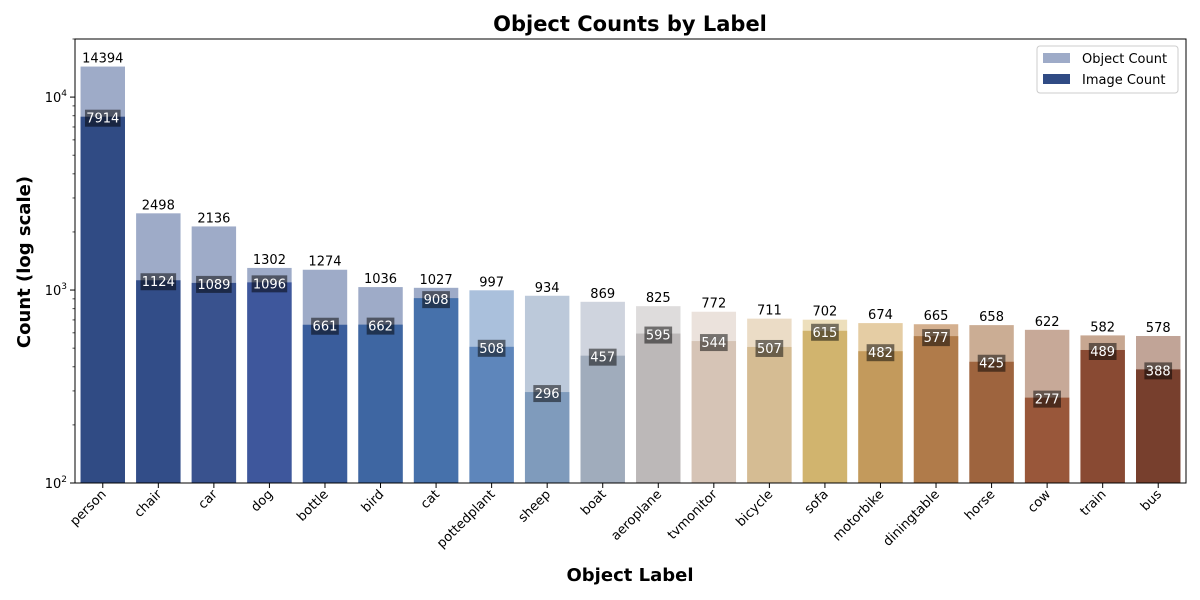  What do you see at coordinates (64, 480) in the screenshot?
I see `y-tick-label-exponent: 2` at bounding box center [64, 480].